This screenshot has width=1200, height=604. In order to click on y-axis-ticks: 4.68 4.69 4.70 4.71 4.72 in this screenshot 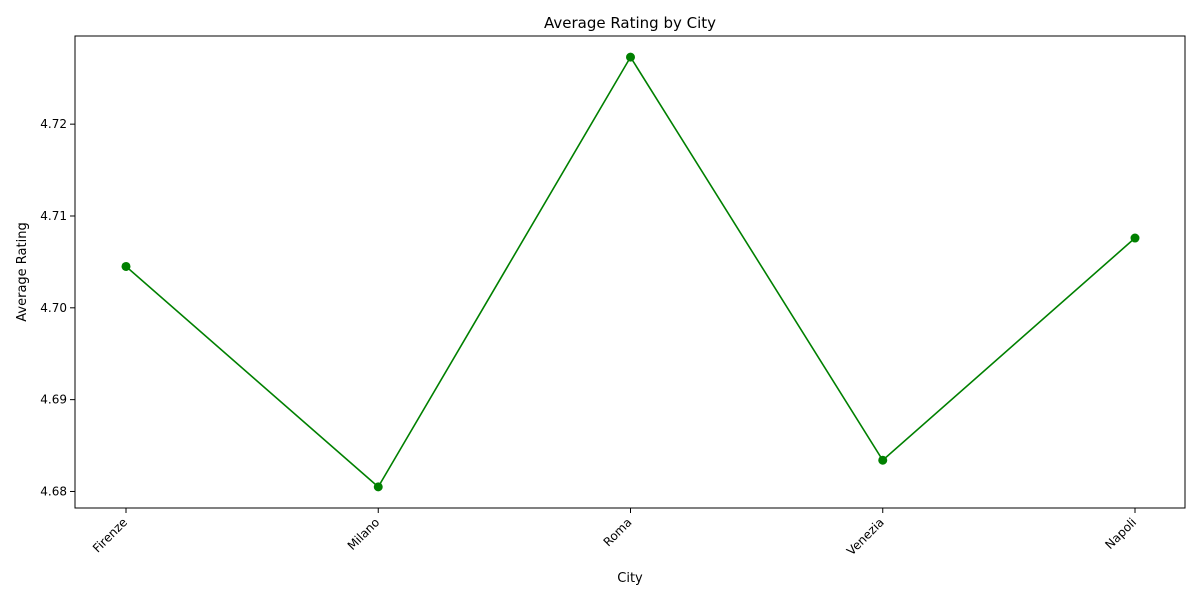, I will do `click(57, 307)`.